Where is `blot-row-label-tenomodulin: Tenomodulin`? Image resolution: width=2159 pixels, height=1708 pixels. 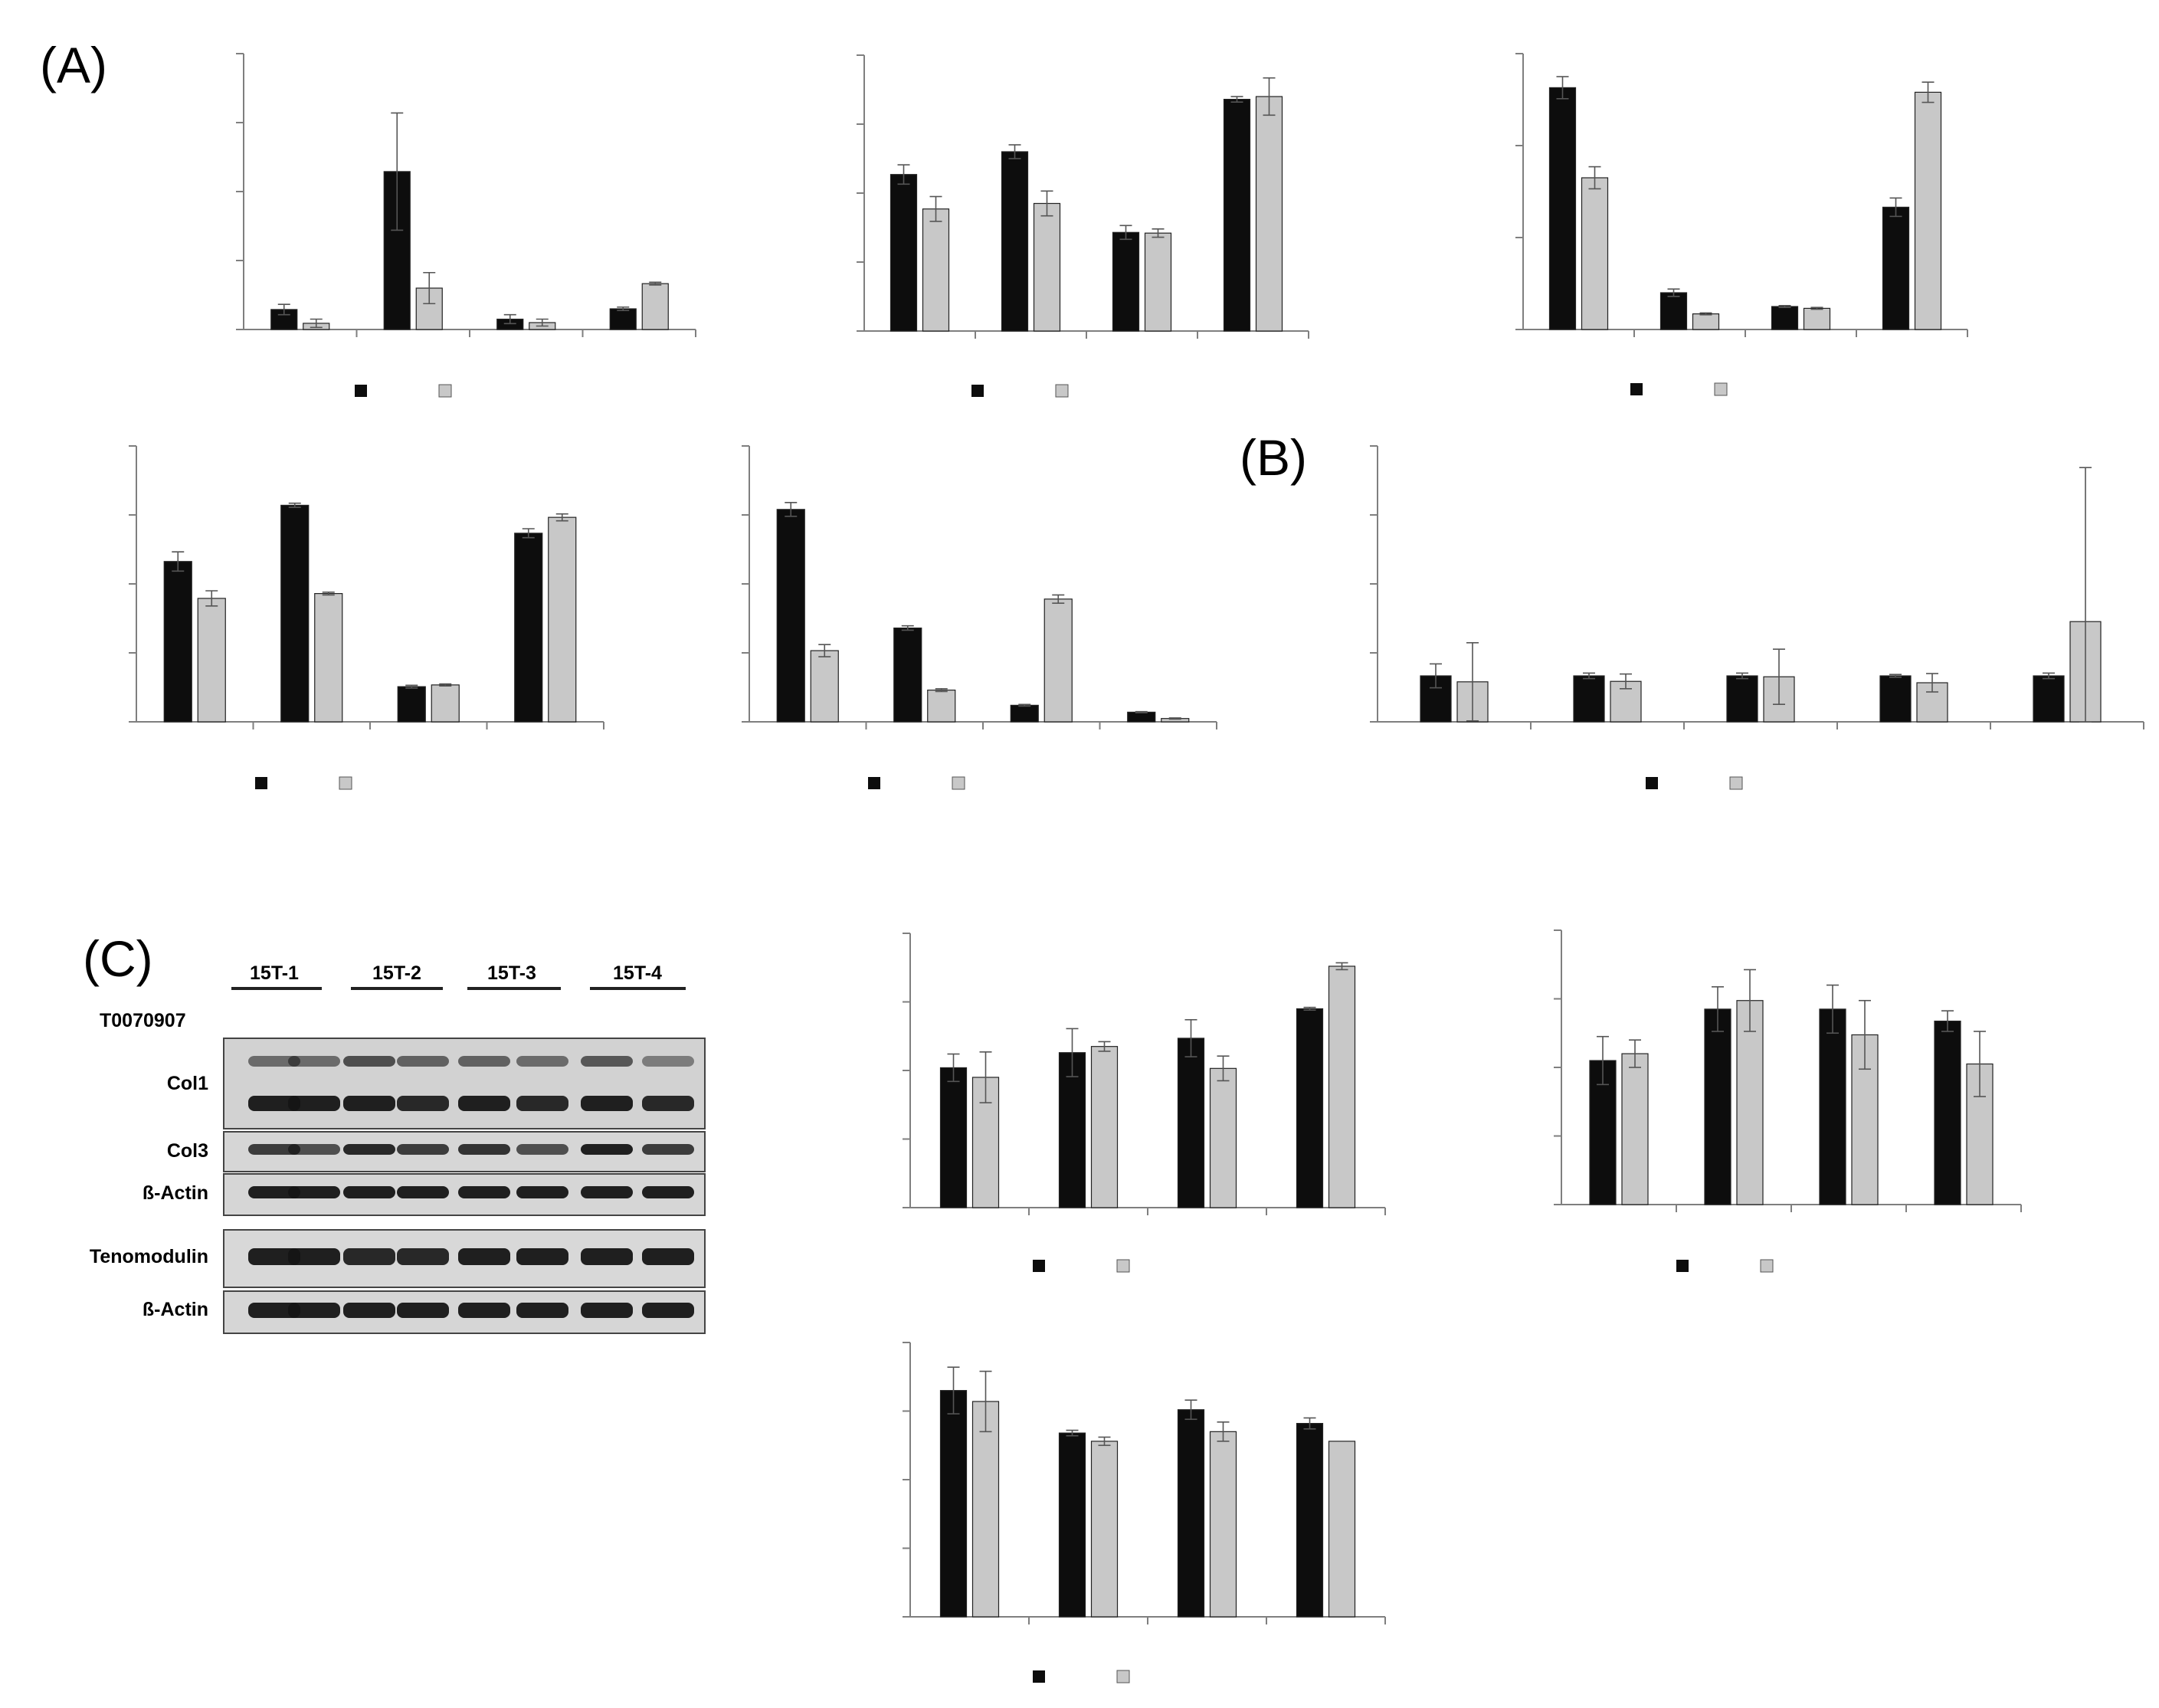 blot-row-label-tenomodulin: Tenomodulin is located at coordinates (149, 1256).